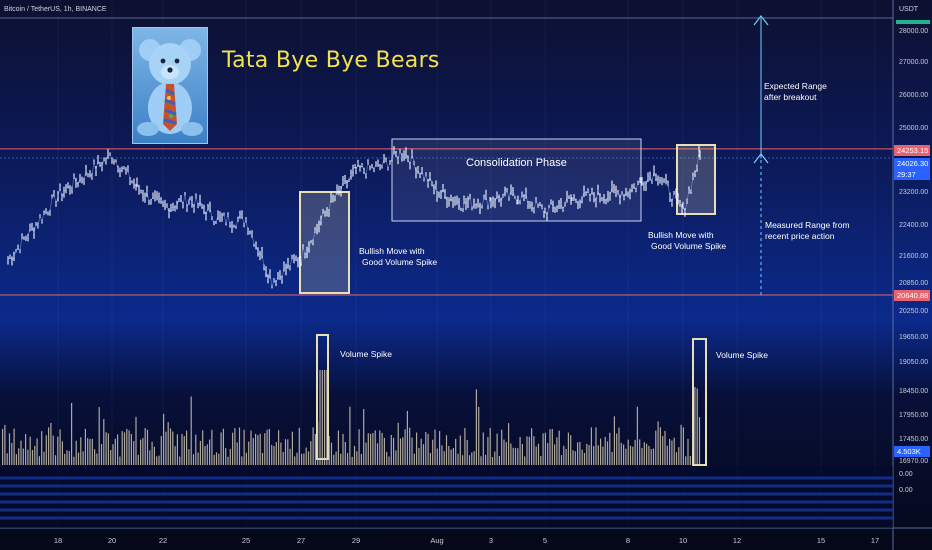 The width and height of the screenshot is (932, 550). I want to click on oscillator-value-2: 0.00, so click(906, 490).